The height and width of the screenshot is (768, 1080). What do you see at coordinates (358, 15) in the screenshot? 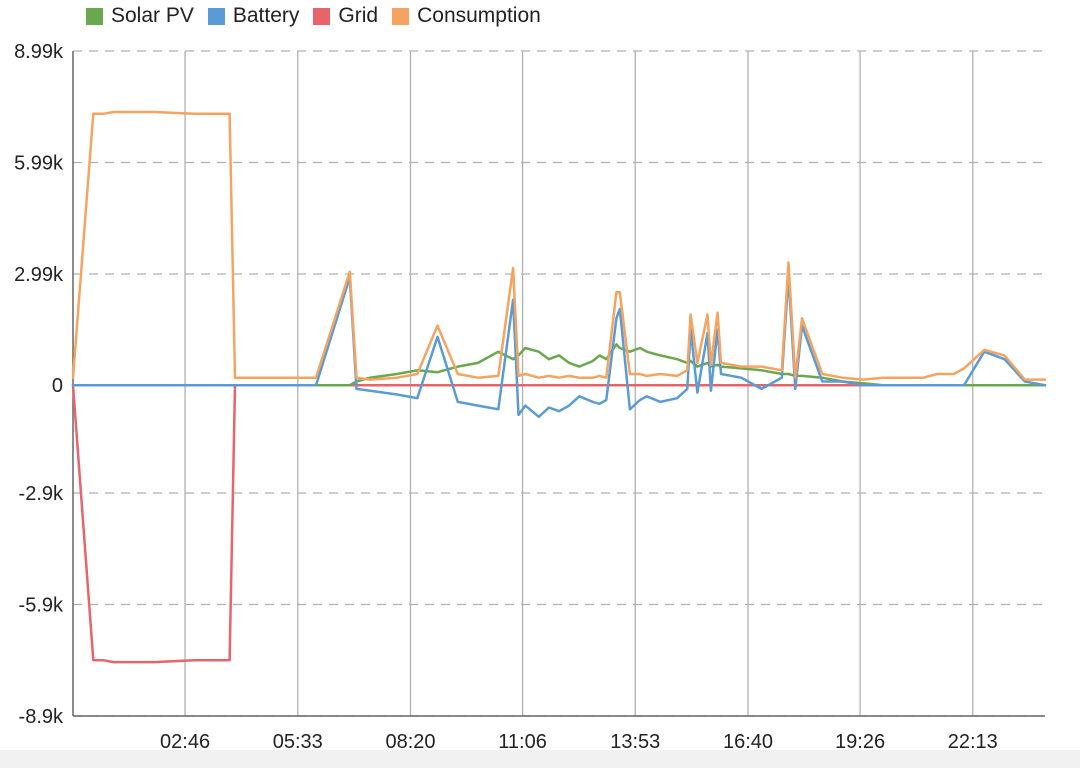
I see `legend-label: Grid` at bounding box center [358, 15].